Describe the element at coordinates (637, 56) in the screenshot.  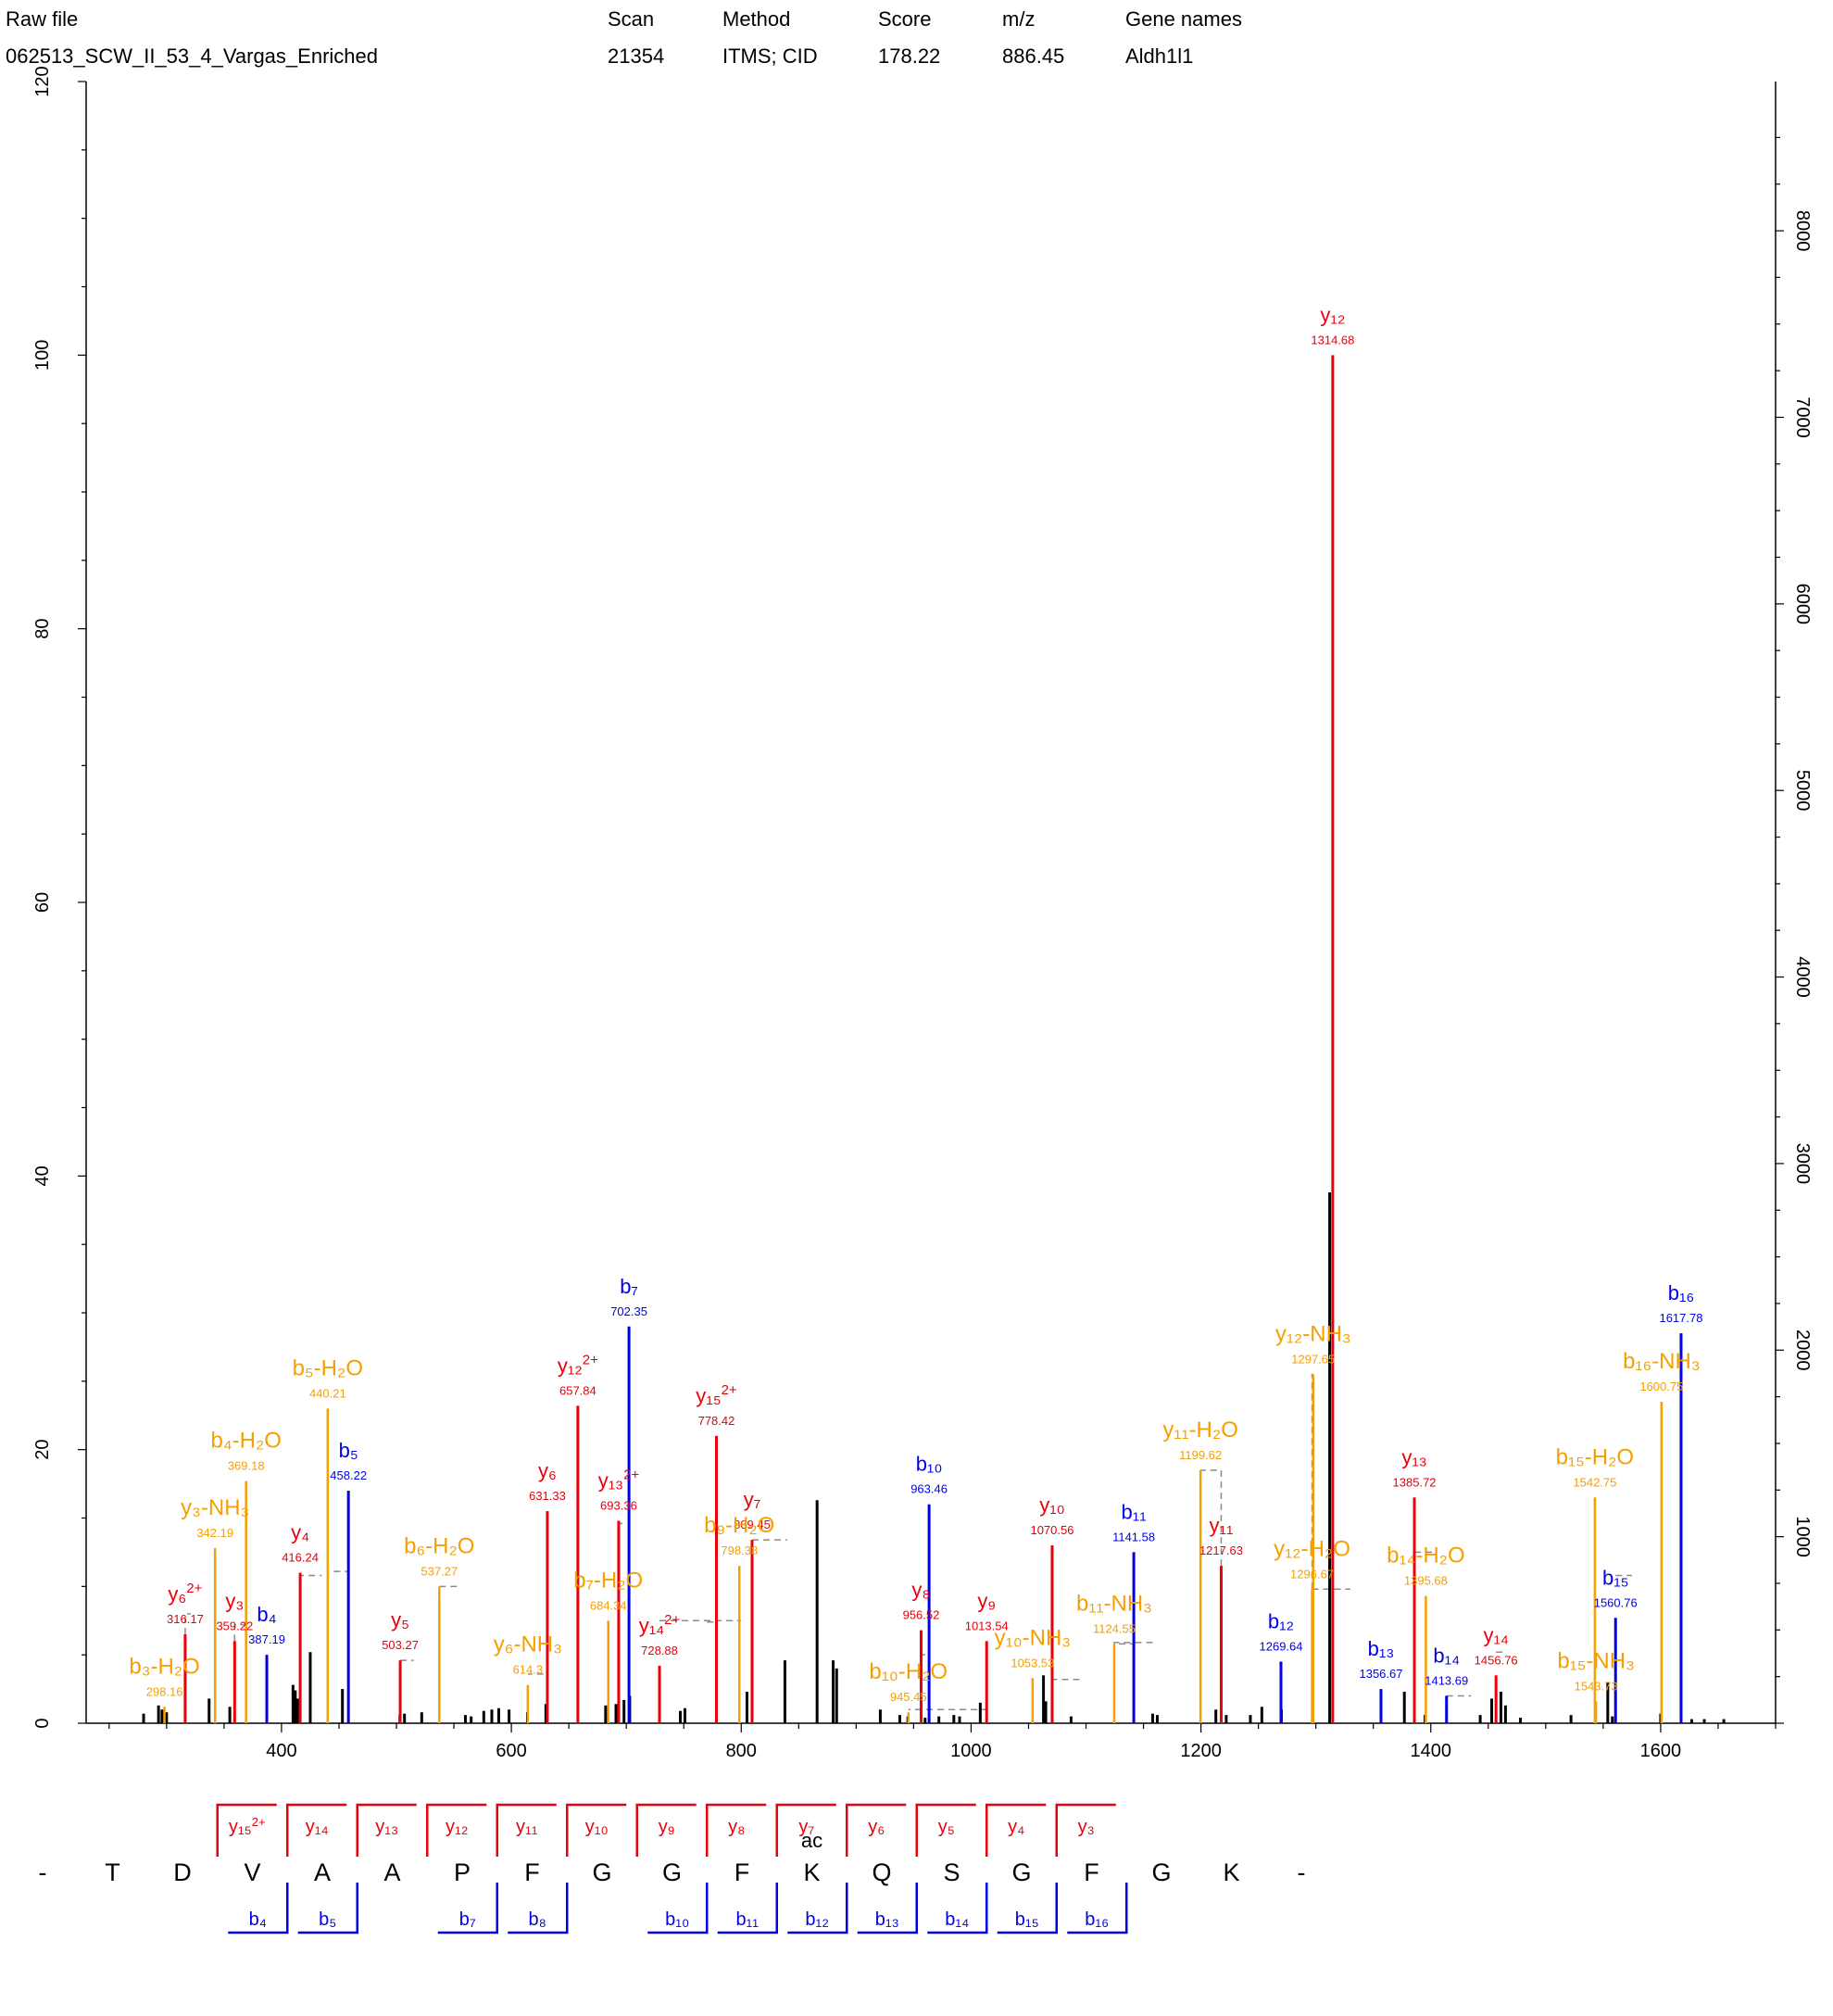
I see `header-scan-value: 21354` at that location.